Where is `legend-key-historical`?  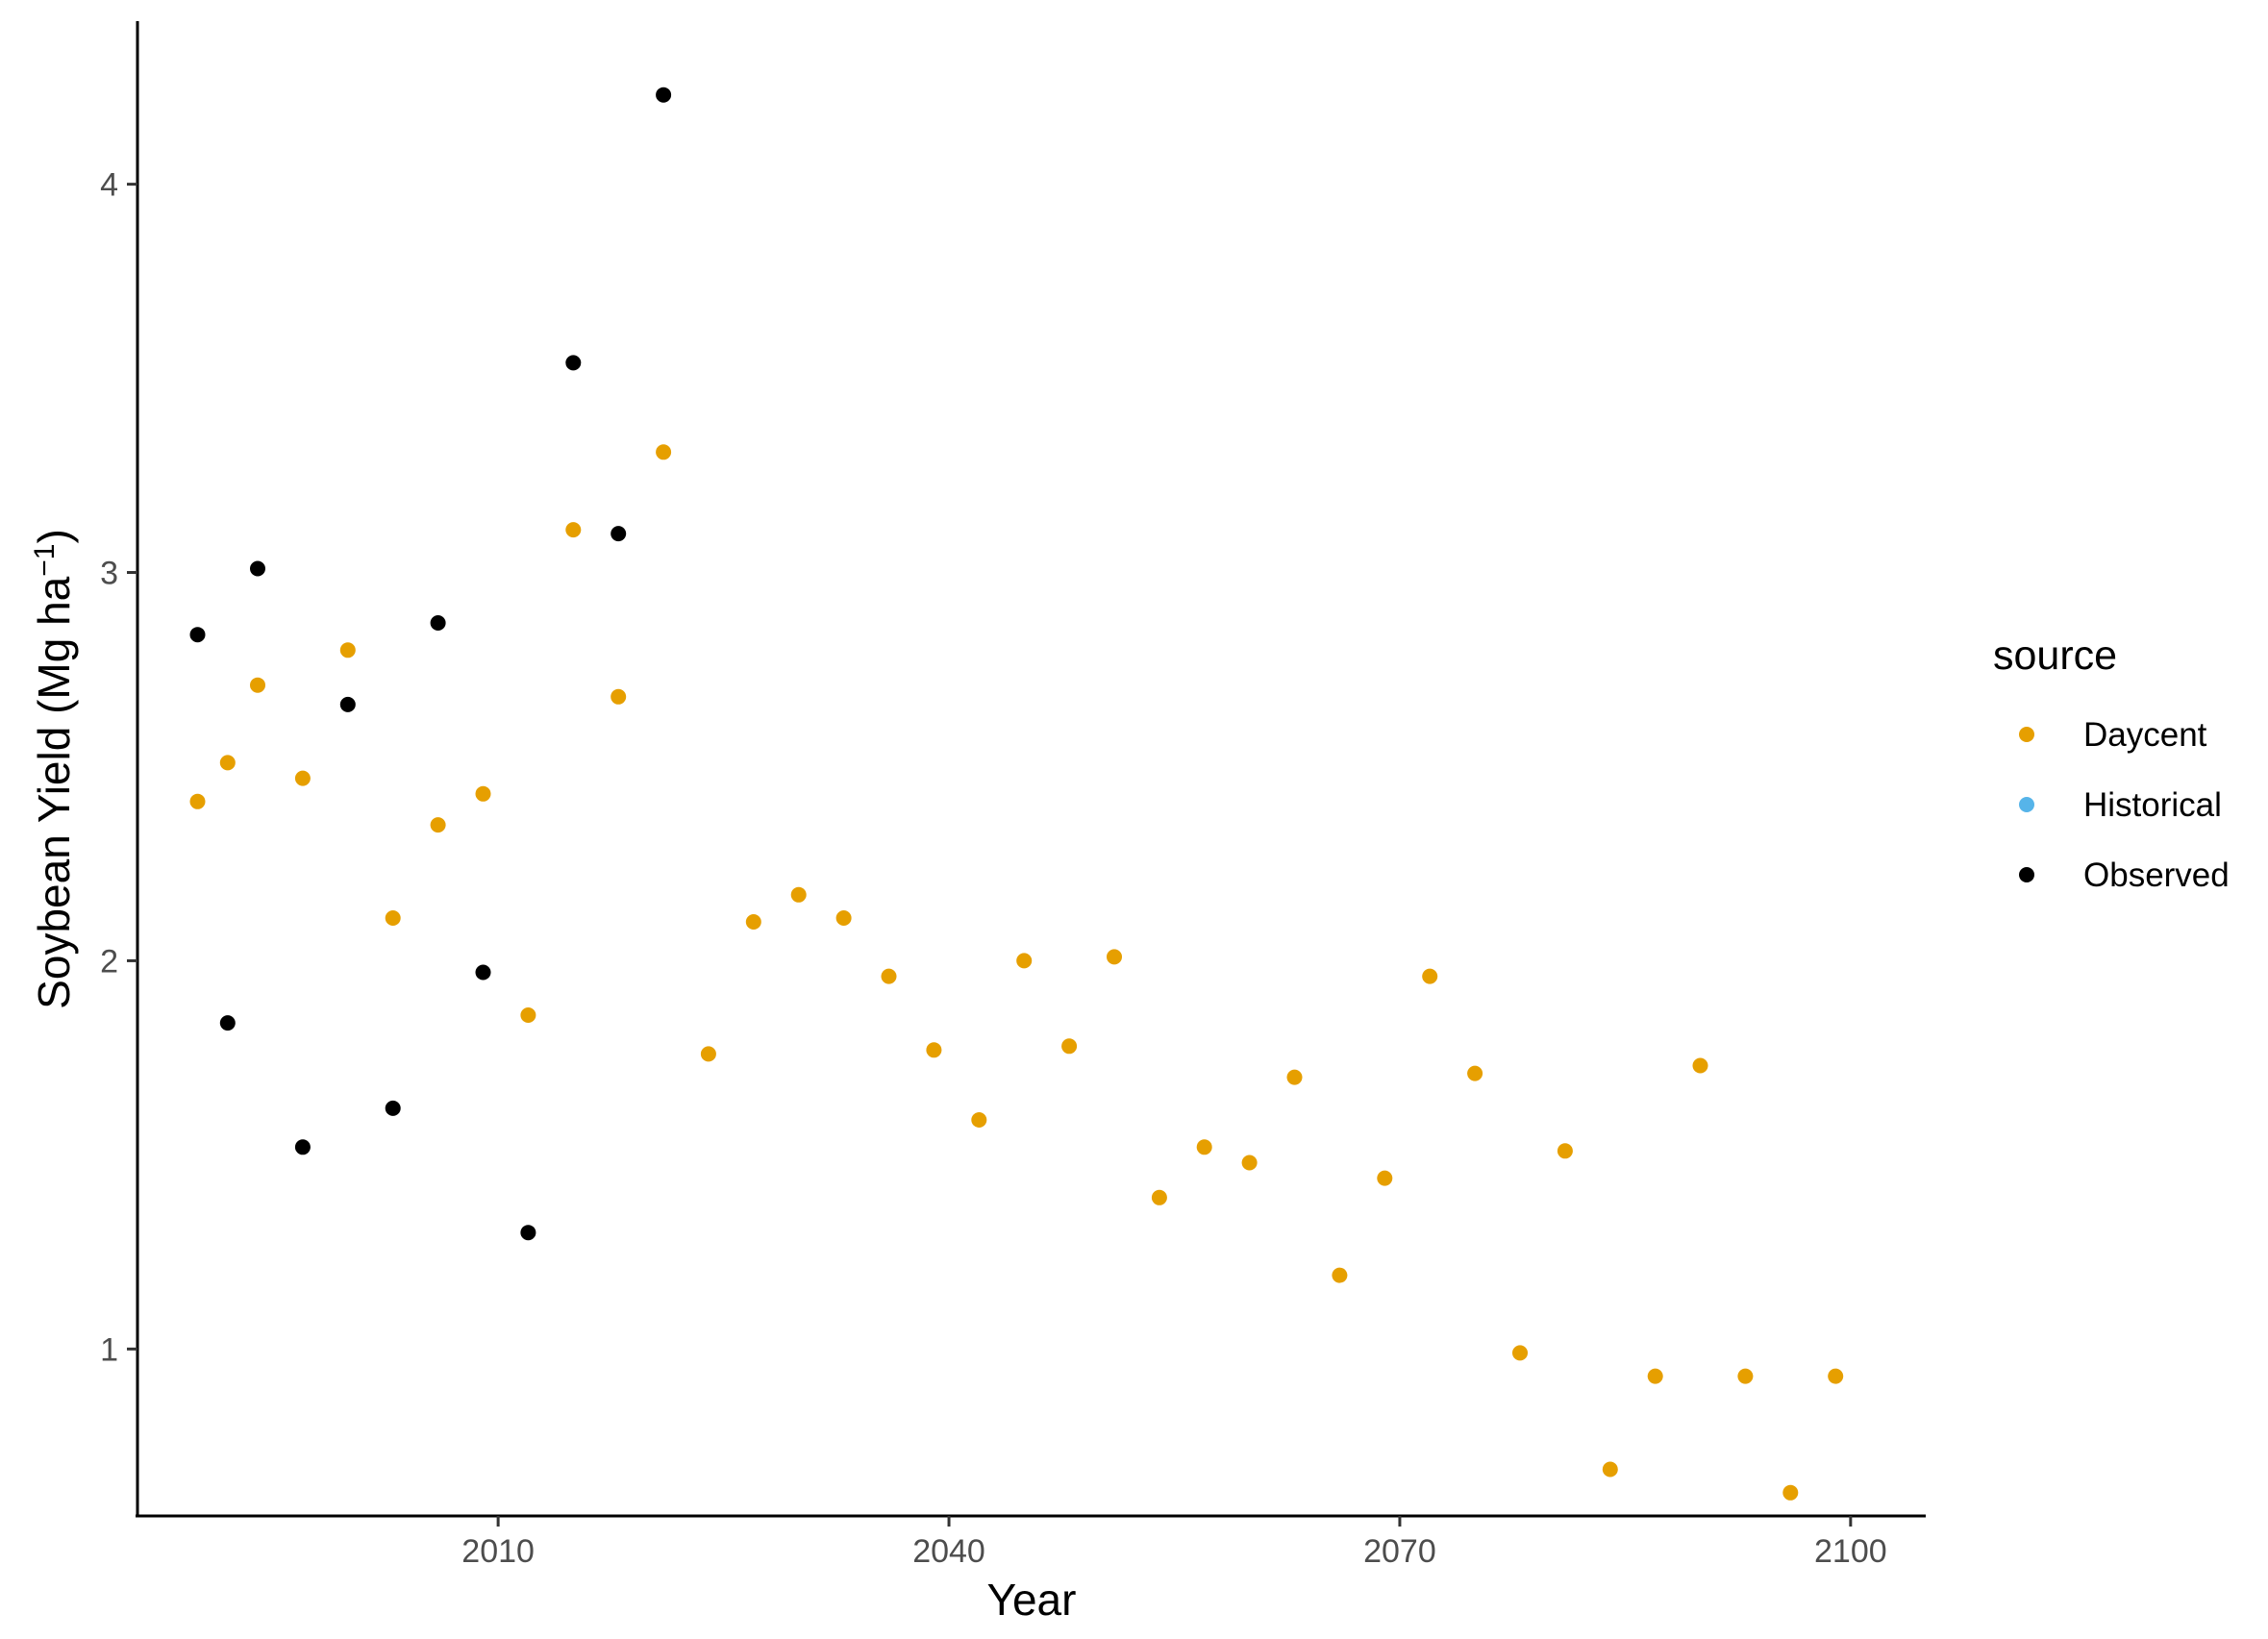 legend-key-historical is located at coordinates (2026, 804).